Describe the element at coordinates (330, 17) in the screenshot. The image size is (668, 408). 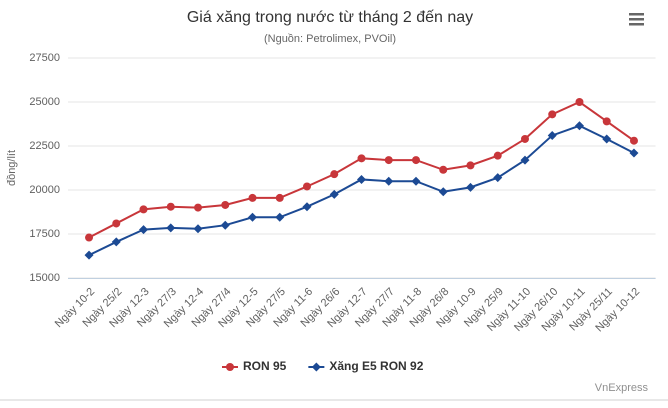
I see `chart-title: Giá xăng trong nước từ tháng 2 đến nay` at that location.